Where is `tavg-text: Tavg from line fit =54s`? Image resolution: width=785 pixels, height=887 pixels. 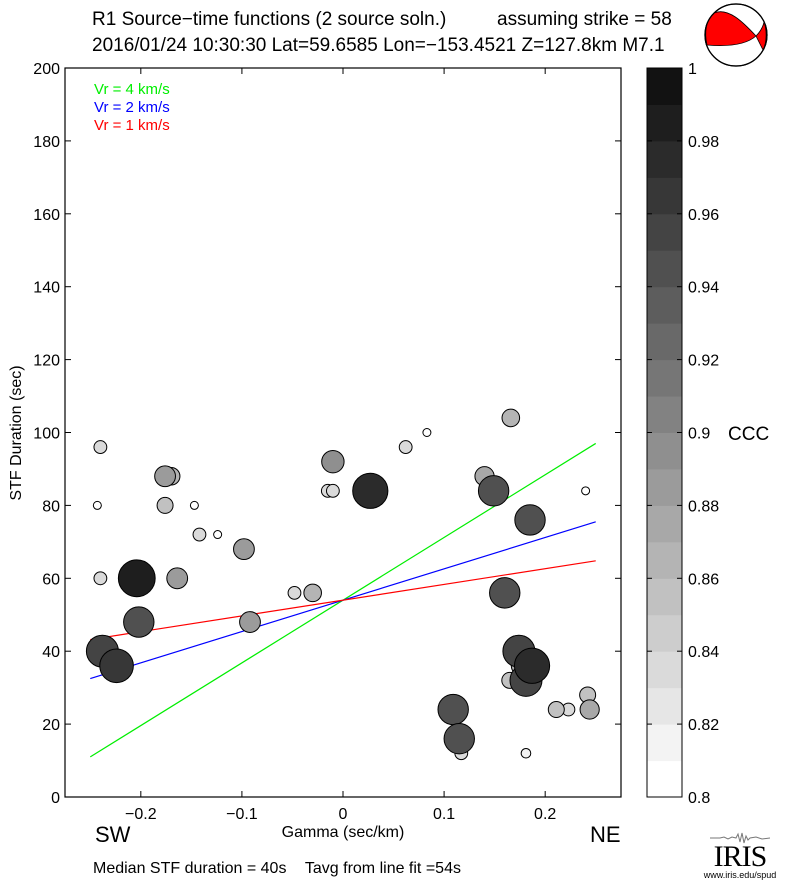 tavg-text: Tavg from line fit =54s is located at coordinates (382, 868).